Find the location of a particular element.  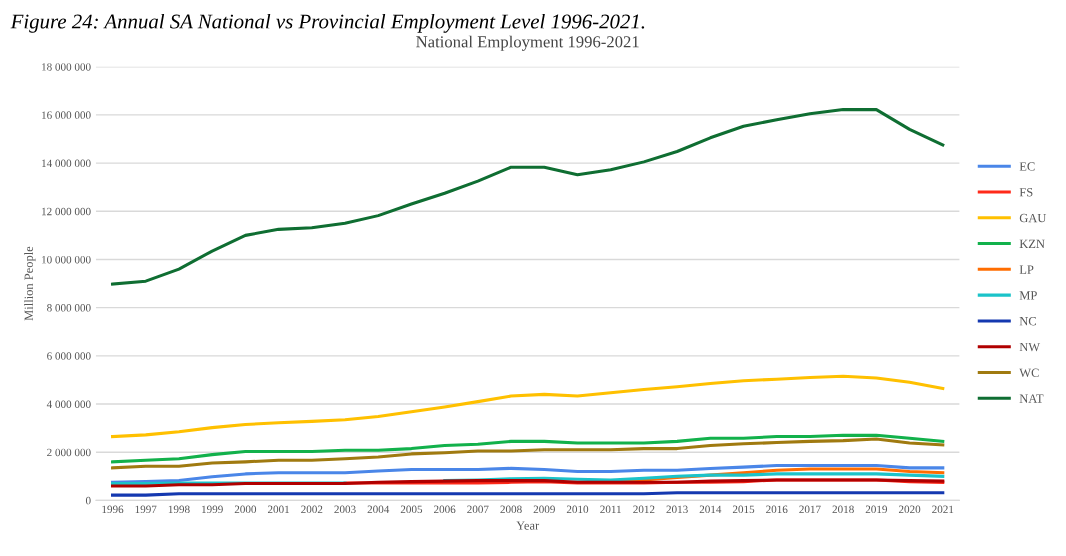

x-tick-label: 2010 is located at coordinates (577, 509).